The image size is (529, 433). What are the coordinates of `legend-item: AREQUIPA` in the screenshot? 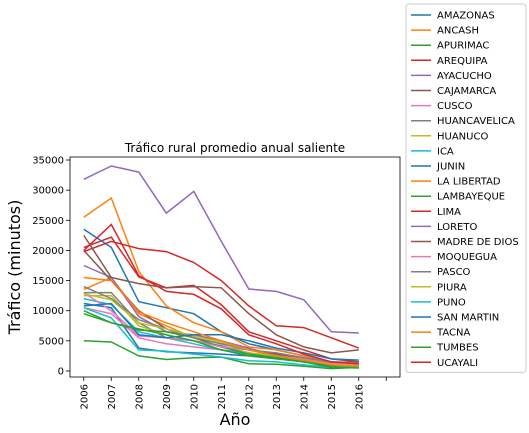 It's located at (449, 61).